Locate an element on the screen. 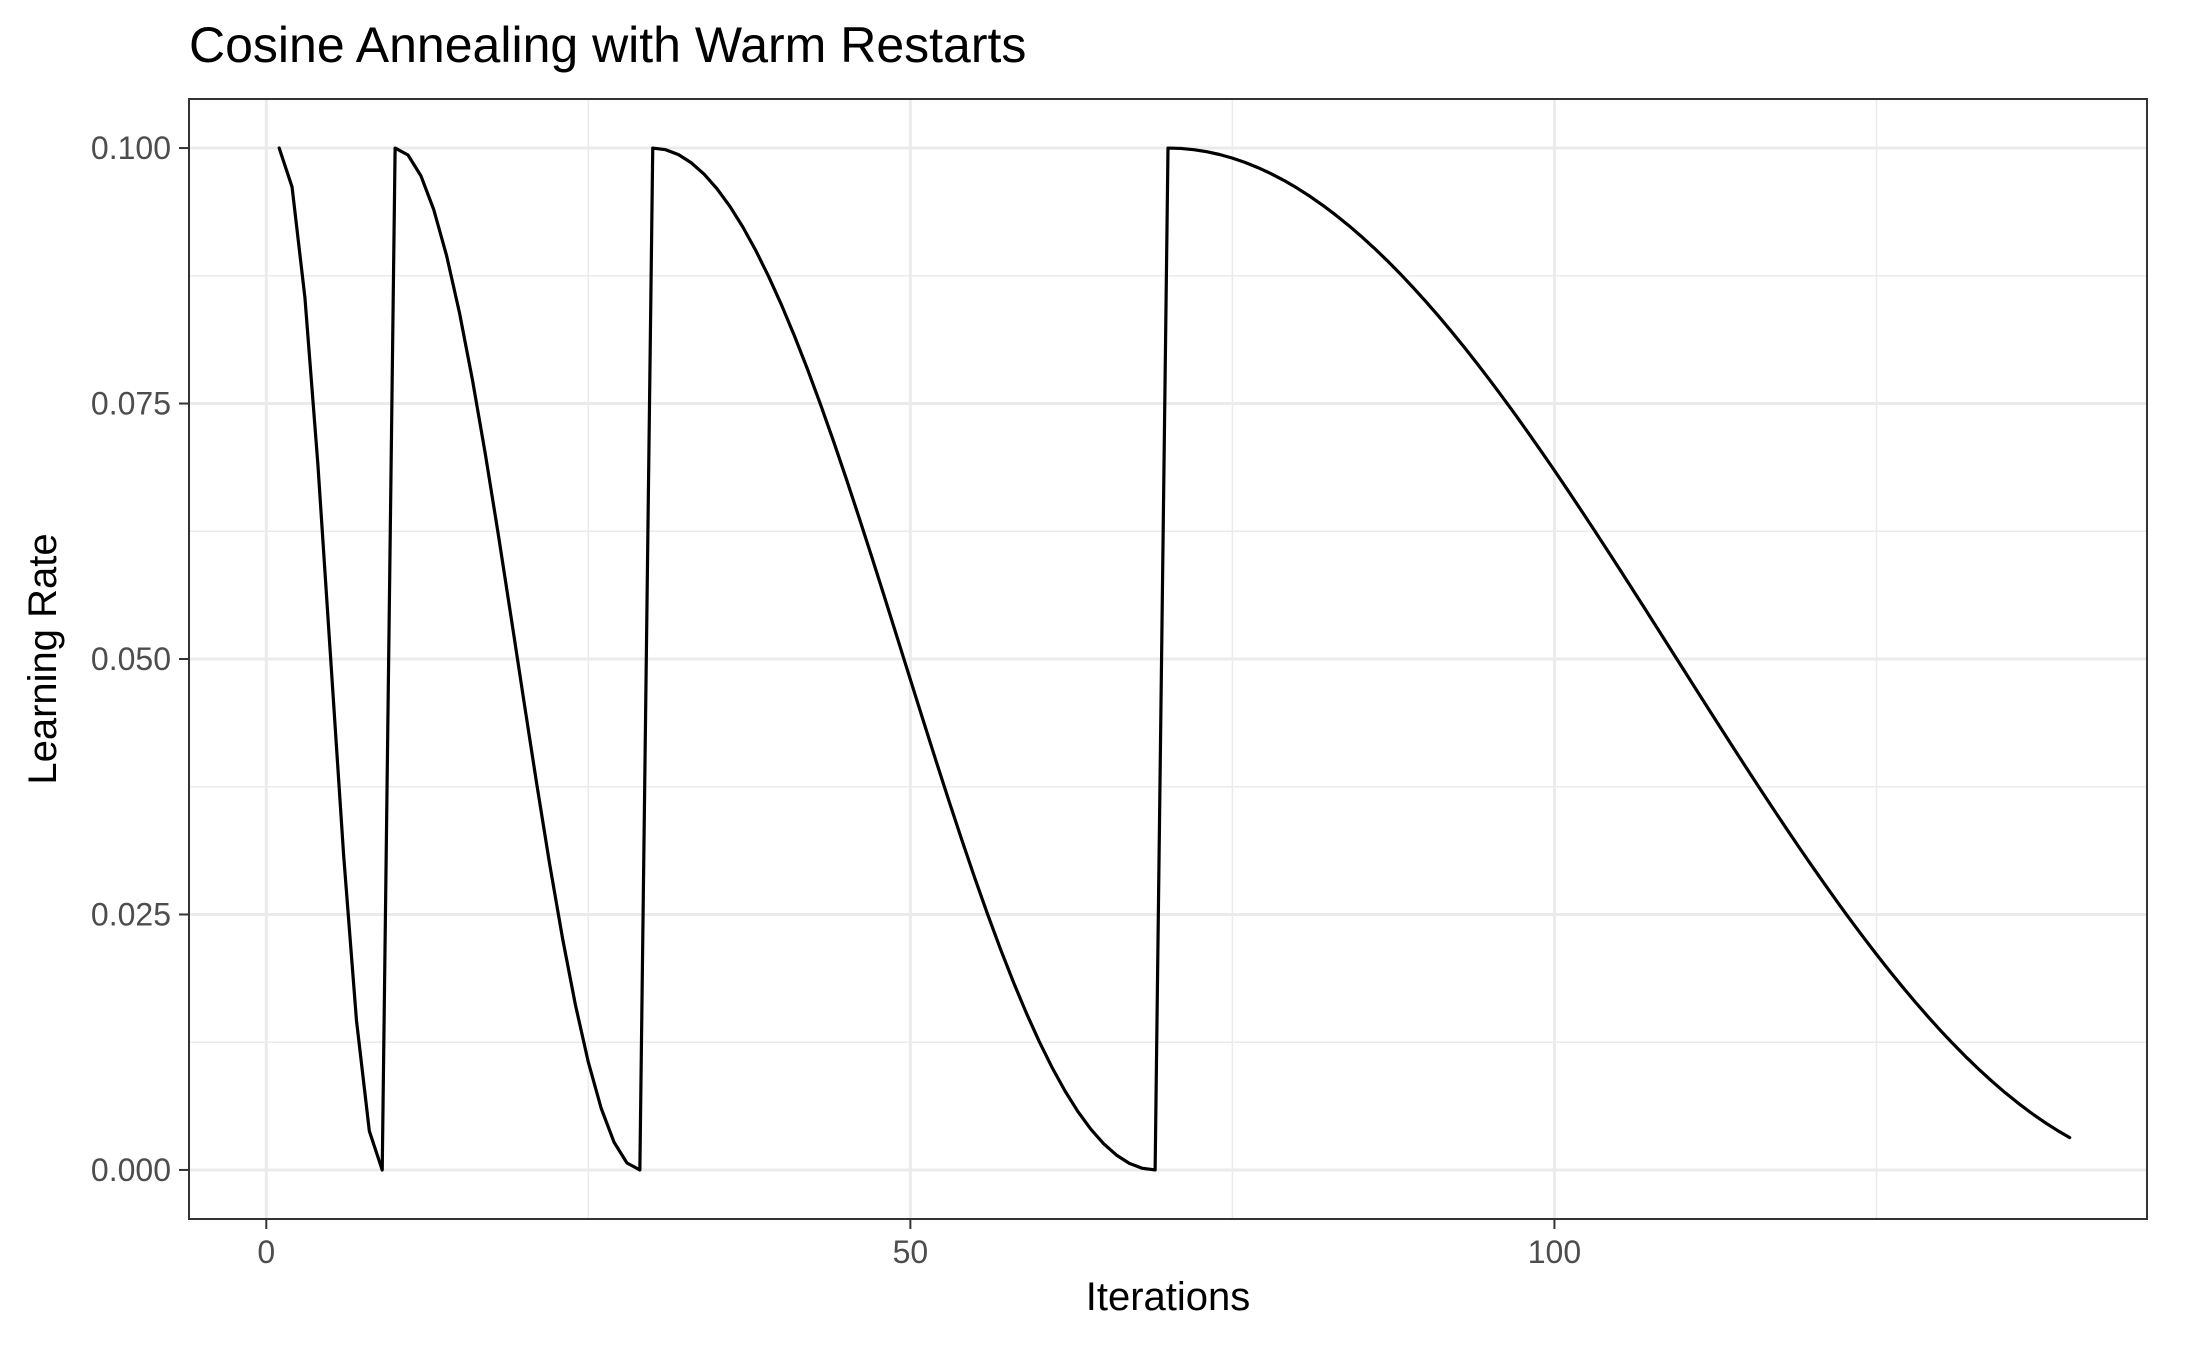  x-tick-label: 50 is located at coordinates (911, 1252).